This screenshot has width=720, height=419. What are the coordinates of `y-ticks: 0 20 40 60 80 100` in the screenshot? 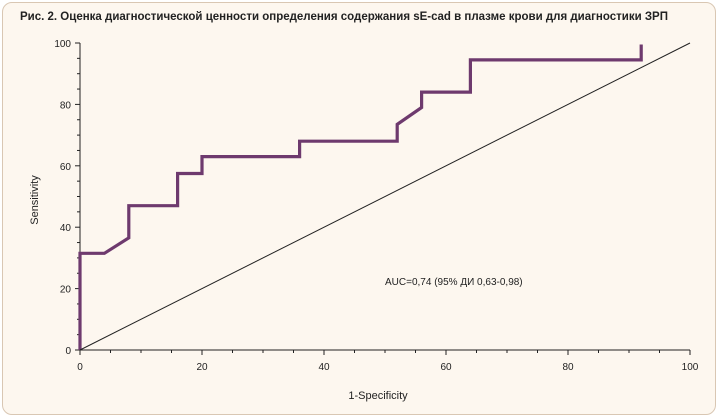 It's located at (67, 198).